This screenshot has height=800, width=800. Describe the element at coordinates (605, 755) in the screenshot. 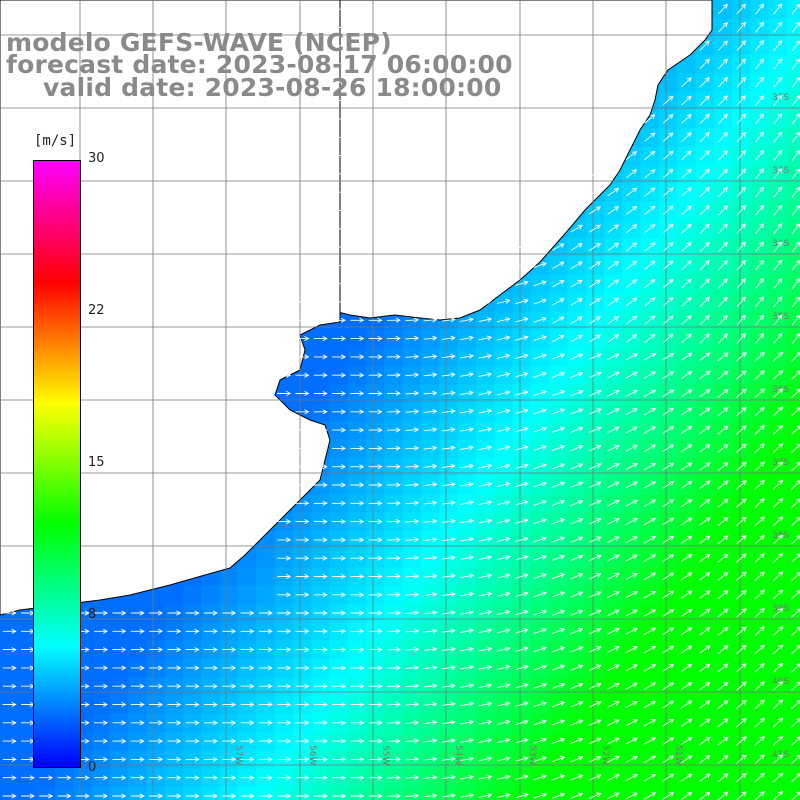

I see `longitude-label: 52W` at that location.